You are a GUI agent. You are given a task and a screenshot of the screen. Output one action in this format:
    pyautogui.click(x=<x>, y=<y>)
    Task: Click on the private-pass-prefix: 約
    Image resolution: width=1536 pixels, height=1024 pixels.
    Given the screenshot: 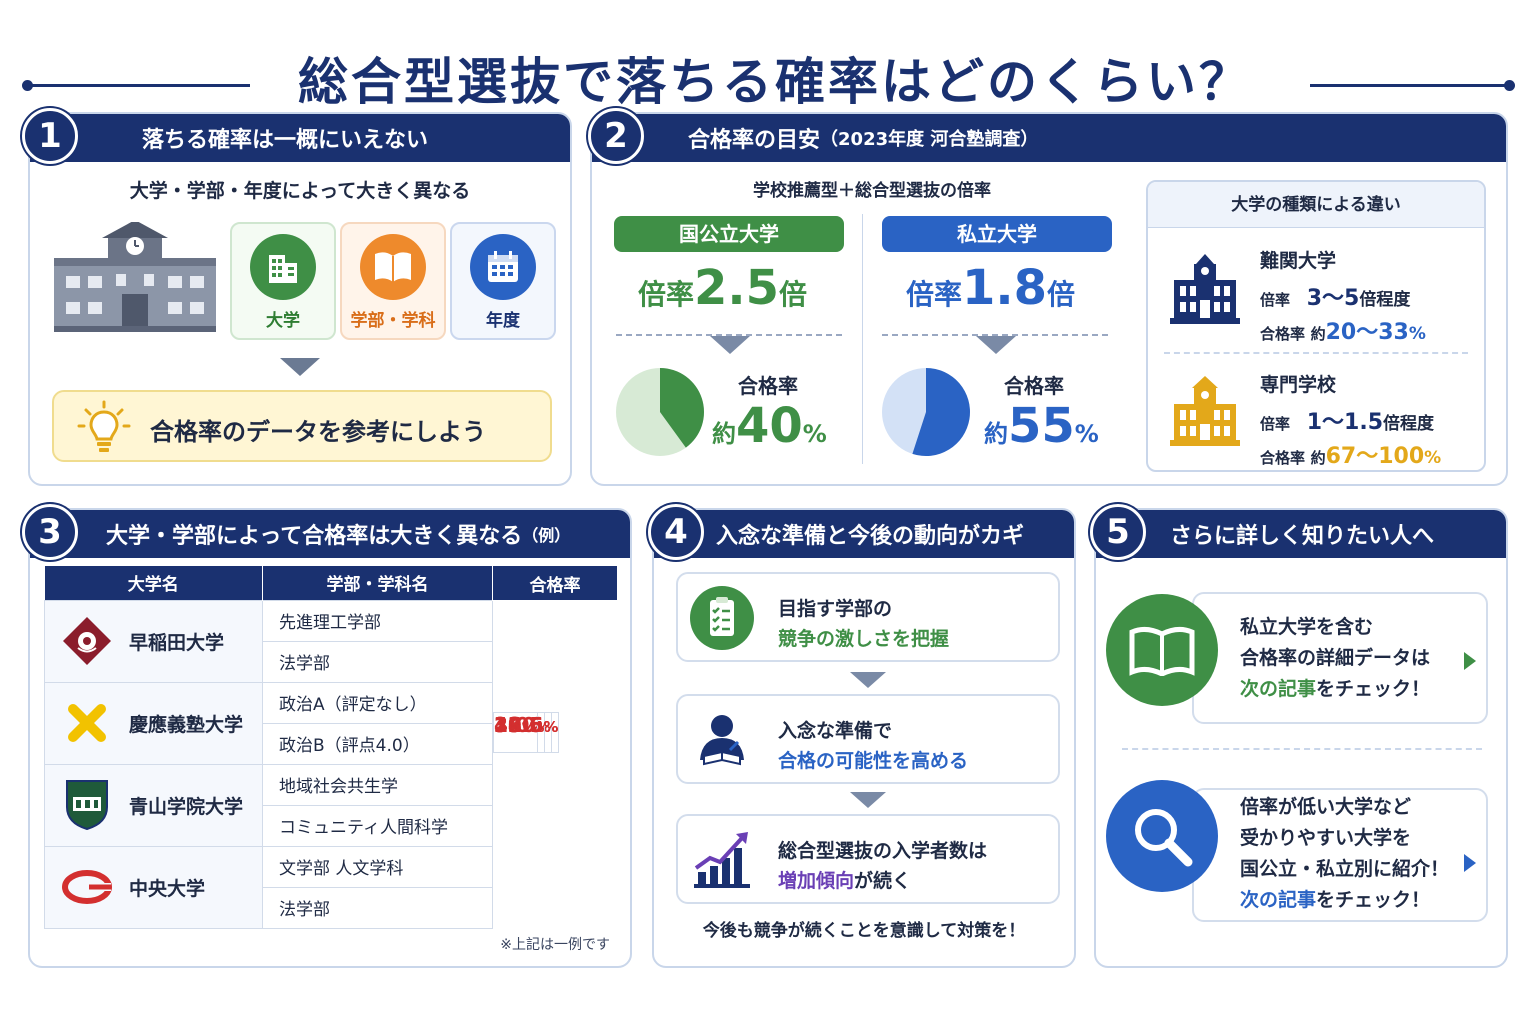 What is the action you would take?
    pyautogui.click(x=996, y=434)
    